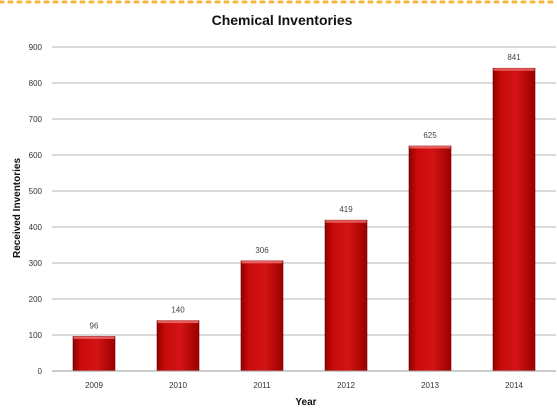  Describe the element at coordinates (40, 371) in the screenshot. I see `y-tick-label: 0` at that location.